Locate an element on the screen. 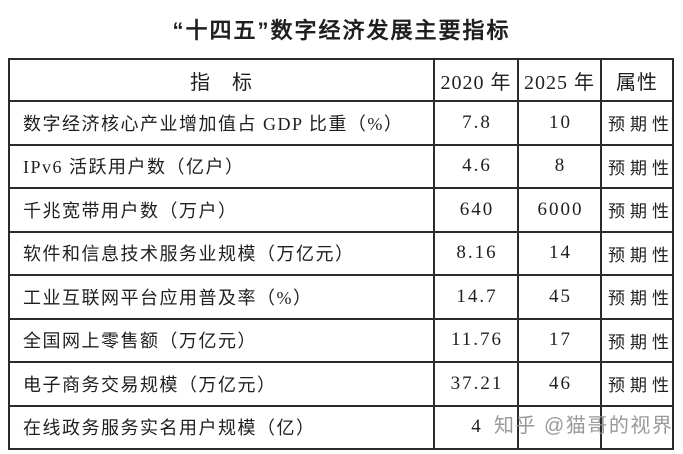 The image size is (683, 454). indicator-cell: 软件和信息技术服务业规模（万亿元） is located at coordinates (221, 253).